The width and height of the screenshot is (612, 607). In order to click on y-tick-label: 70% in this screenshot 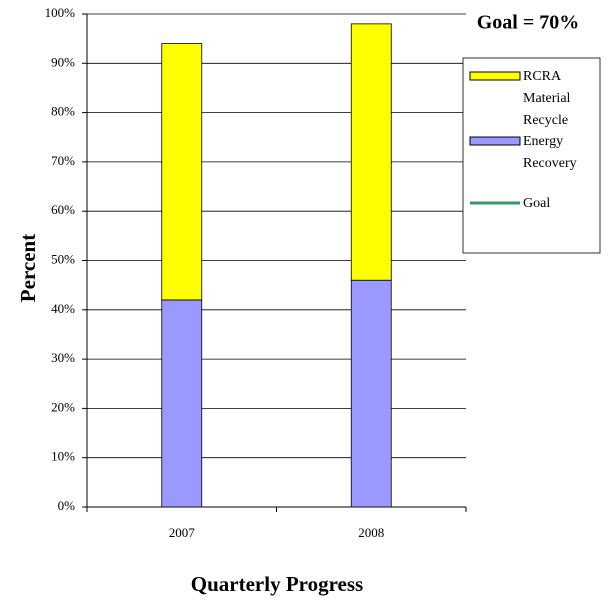, I will do `click(63, 160)`.